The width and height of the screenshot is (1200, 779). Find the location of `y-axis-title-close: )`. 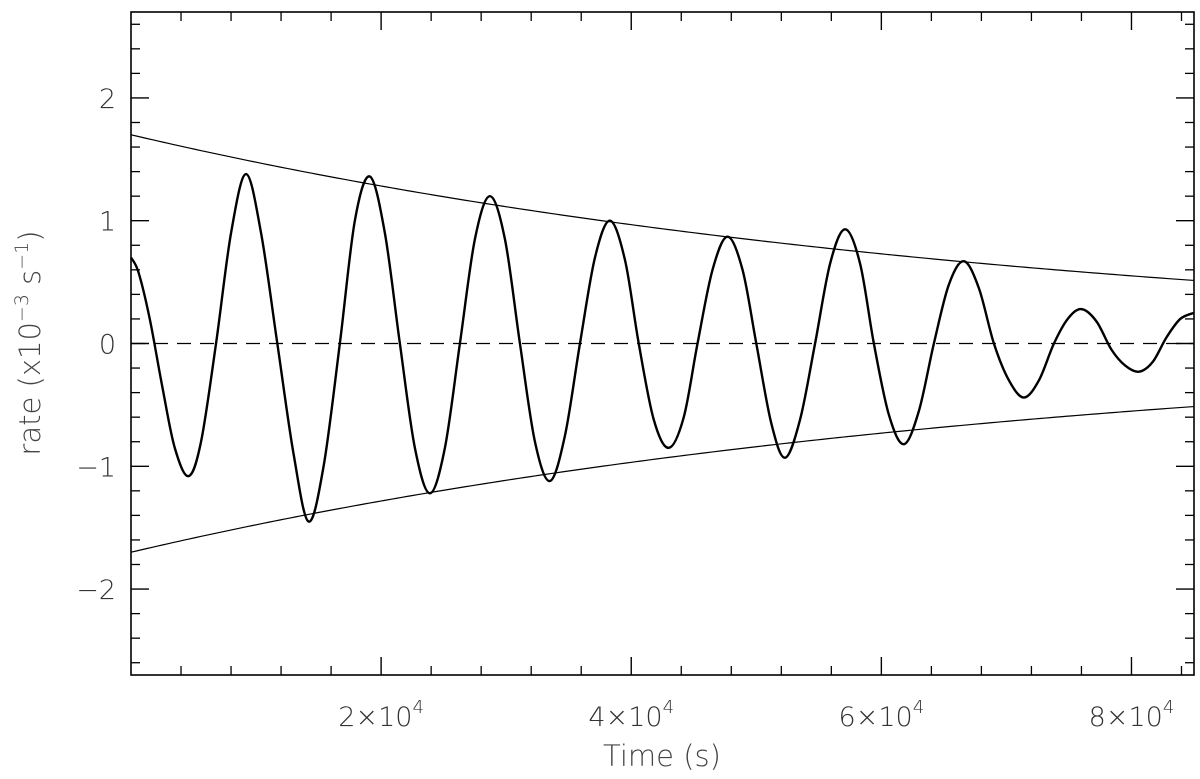

y-axis-title-close: ) is located at coordinates (30, 235).